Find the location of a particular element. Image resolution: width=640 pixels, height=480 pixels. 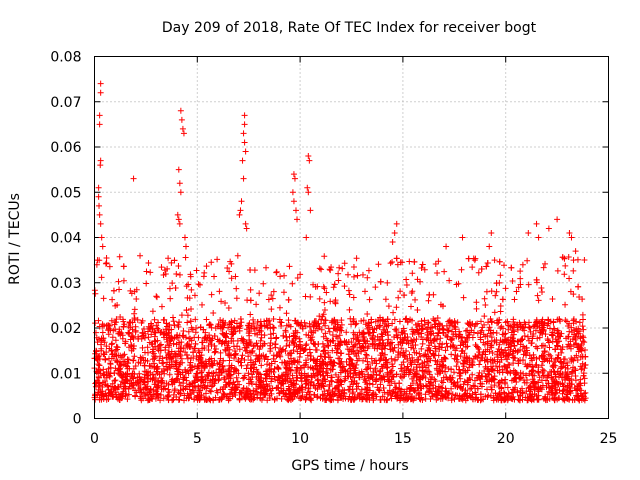

y-tick-label: 0.01 is located at coordinates (65, 374).